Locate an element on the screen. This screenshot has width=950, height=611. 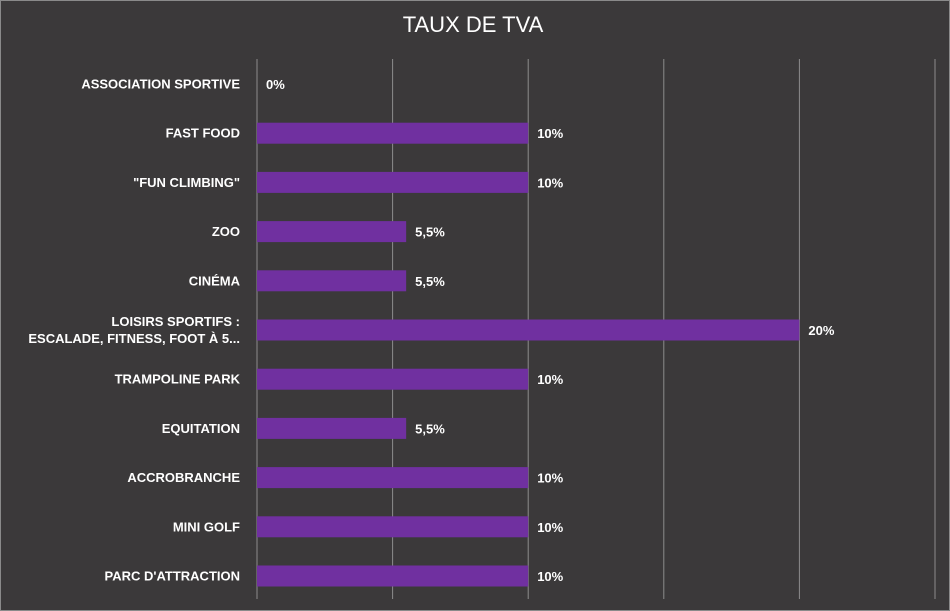
data-label-0: 0% is located at coordinates (275, 84).